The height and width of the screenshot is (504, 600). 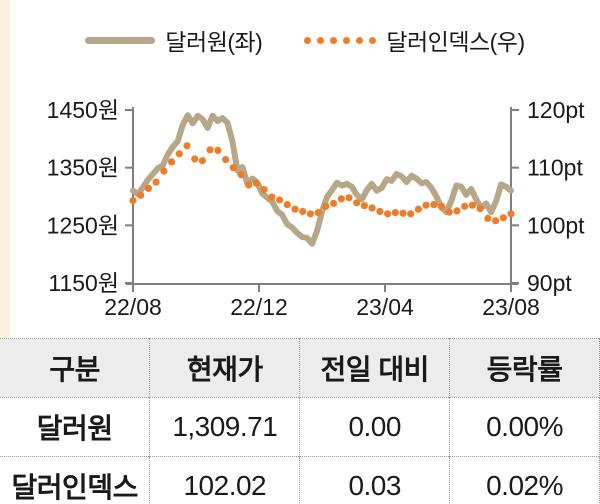 I want to click on value-cell: 0.00%, so click(x=524, y=427).